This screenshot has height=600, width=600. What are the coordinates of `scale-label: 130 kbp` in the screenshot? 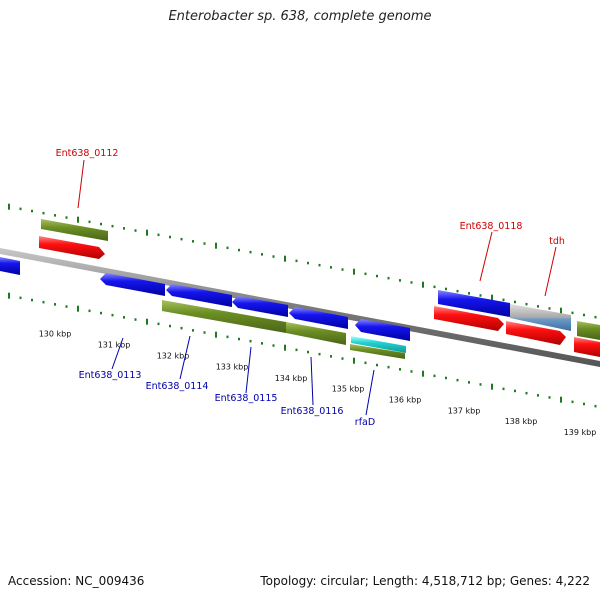 It's located at (55, 333).